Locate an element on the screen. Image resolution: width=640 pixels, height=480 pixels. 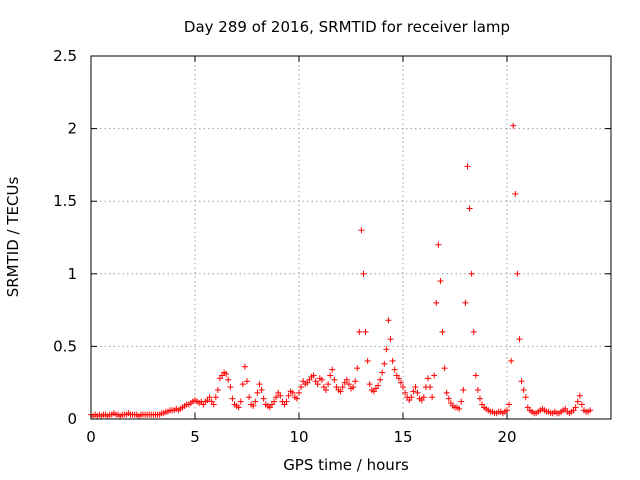
x-axis-label: GPS time / hours is located at coordinates (346, 465).